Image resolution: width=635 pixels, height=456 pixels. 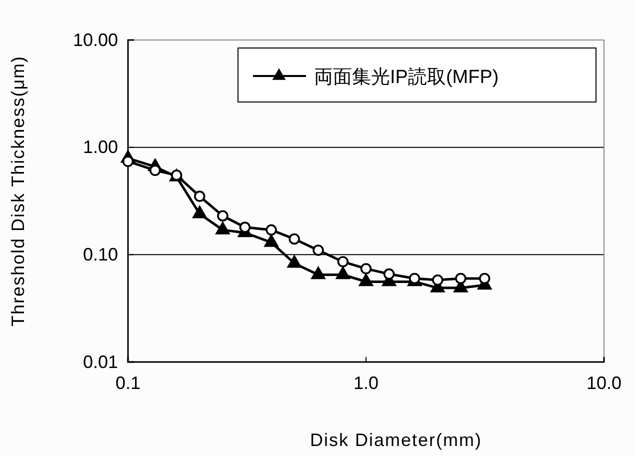 What do you see at coordinates (18, 191) in the screenshot?
I see `y-axis-title: Threshold Disk Thickness(μm)` at bounding box center [18, 191].